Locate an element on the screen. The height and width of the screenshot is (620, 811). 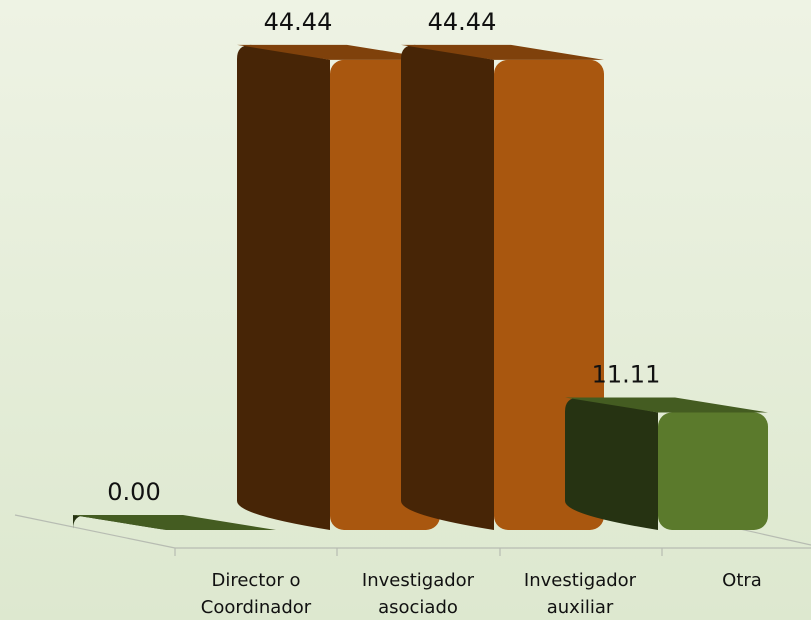
bar is located at coordinates (713, 471).